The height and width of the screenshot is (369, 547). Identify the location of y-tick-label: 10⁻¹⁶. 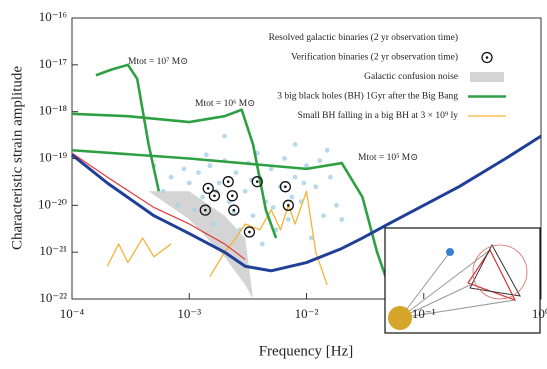
(53, 16).